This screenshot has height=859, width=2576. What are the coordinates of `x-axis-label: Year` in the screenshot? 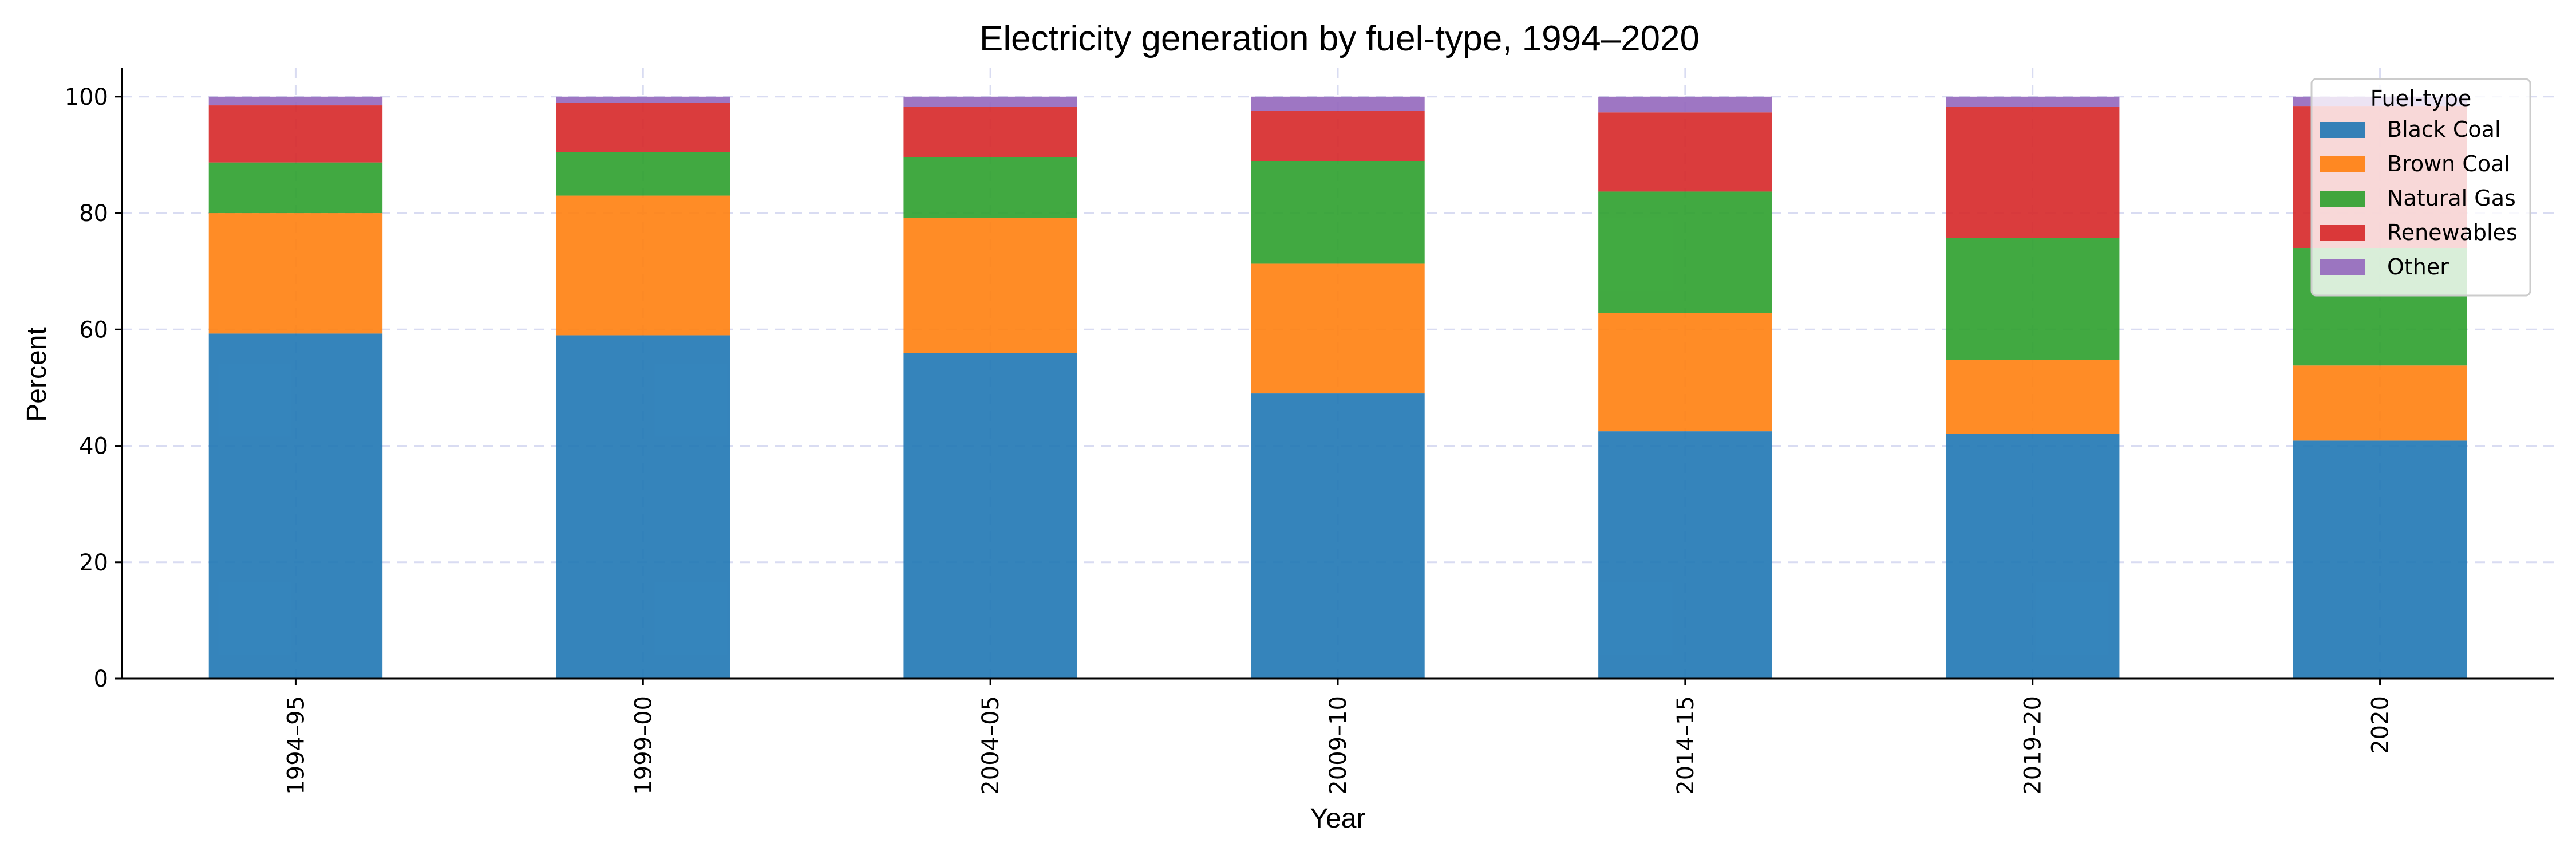 It's located at (1338, 818).